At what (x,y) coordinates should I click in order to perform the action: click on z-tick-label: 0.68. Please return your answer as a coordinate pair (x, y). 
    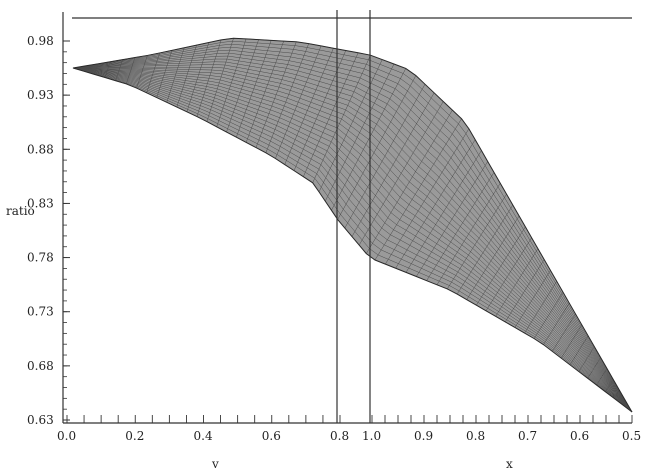
    Looking at the image, I should click on (40, 366).